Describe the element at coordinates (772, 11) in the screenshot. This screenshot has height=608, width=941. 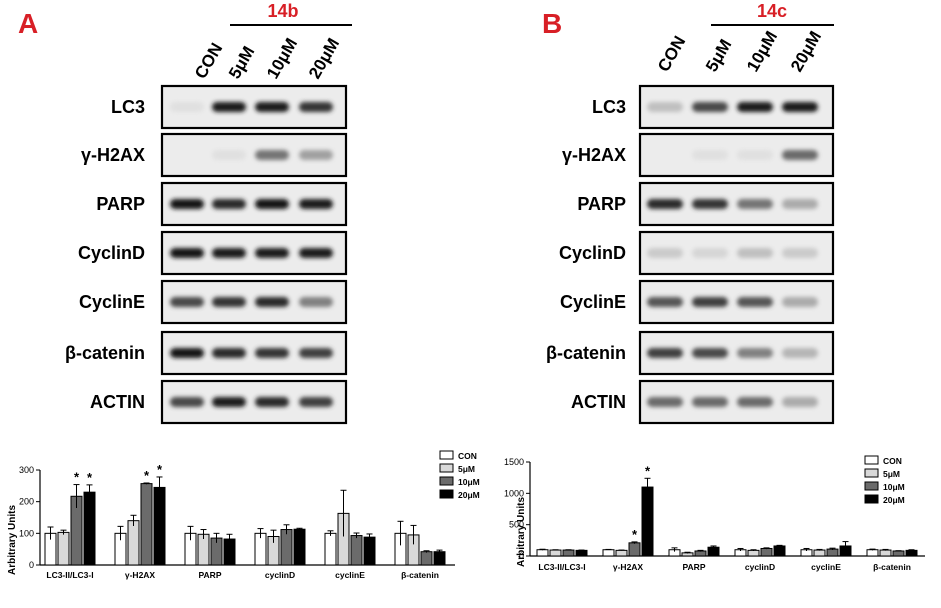
I see `panel-b-compound-label: 14c` at that location.